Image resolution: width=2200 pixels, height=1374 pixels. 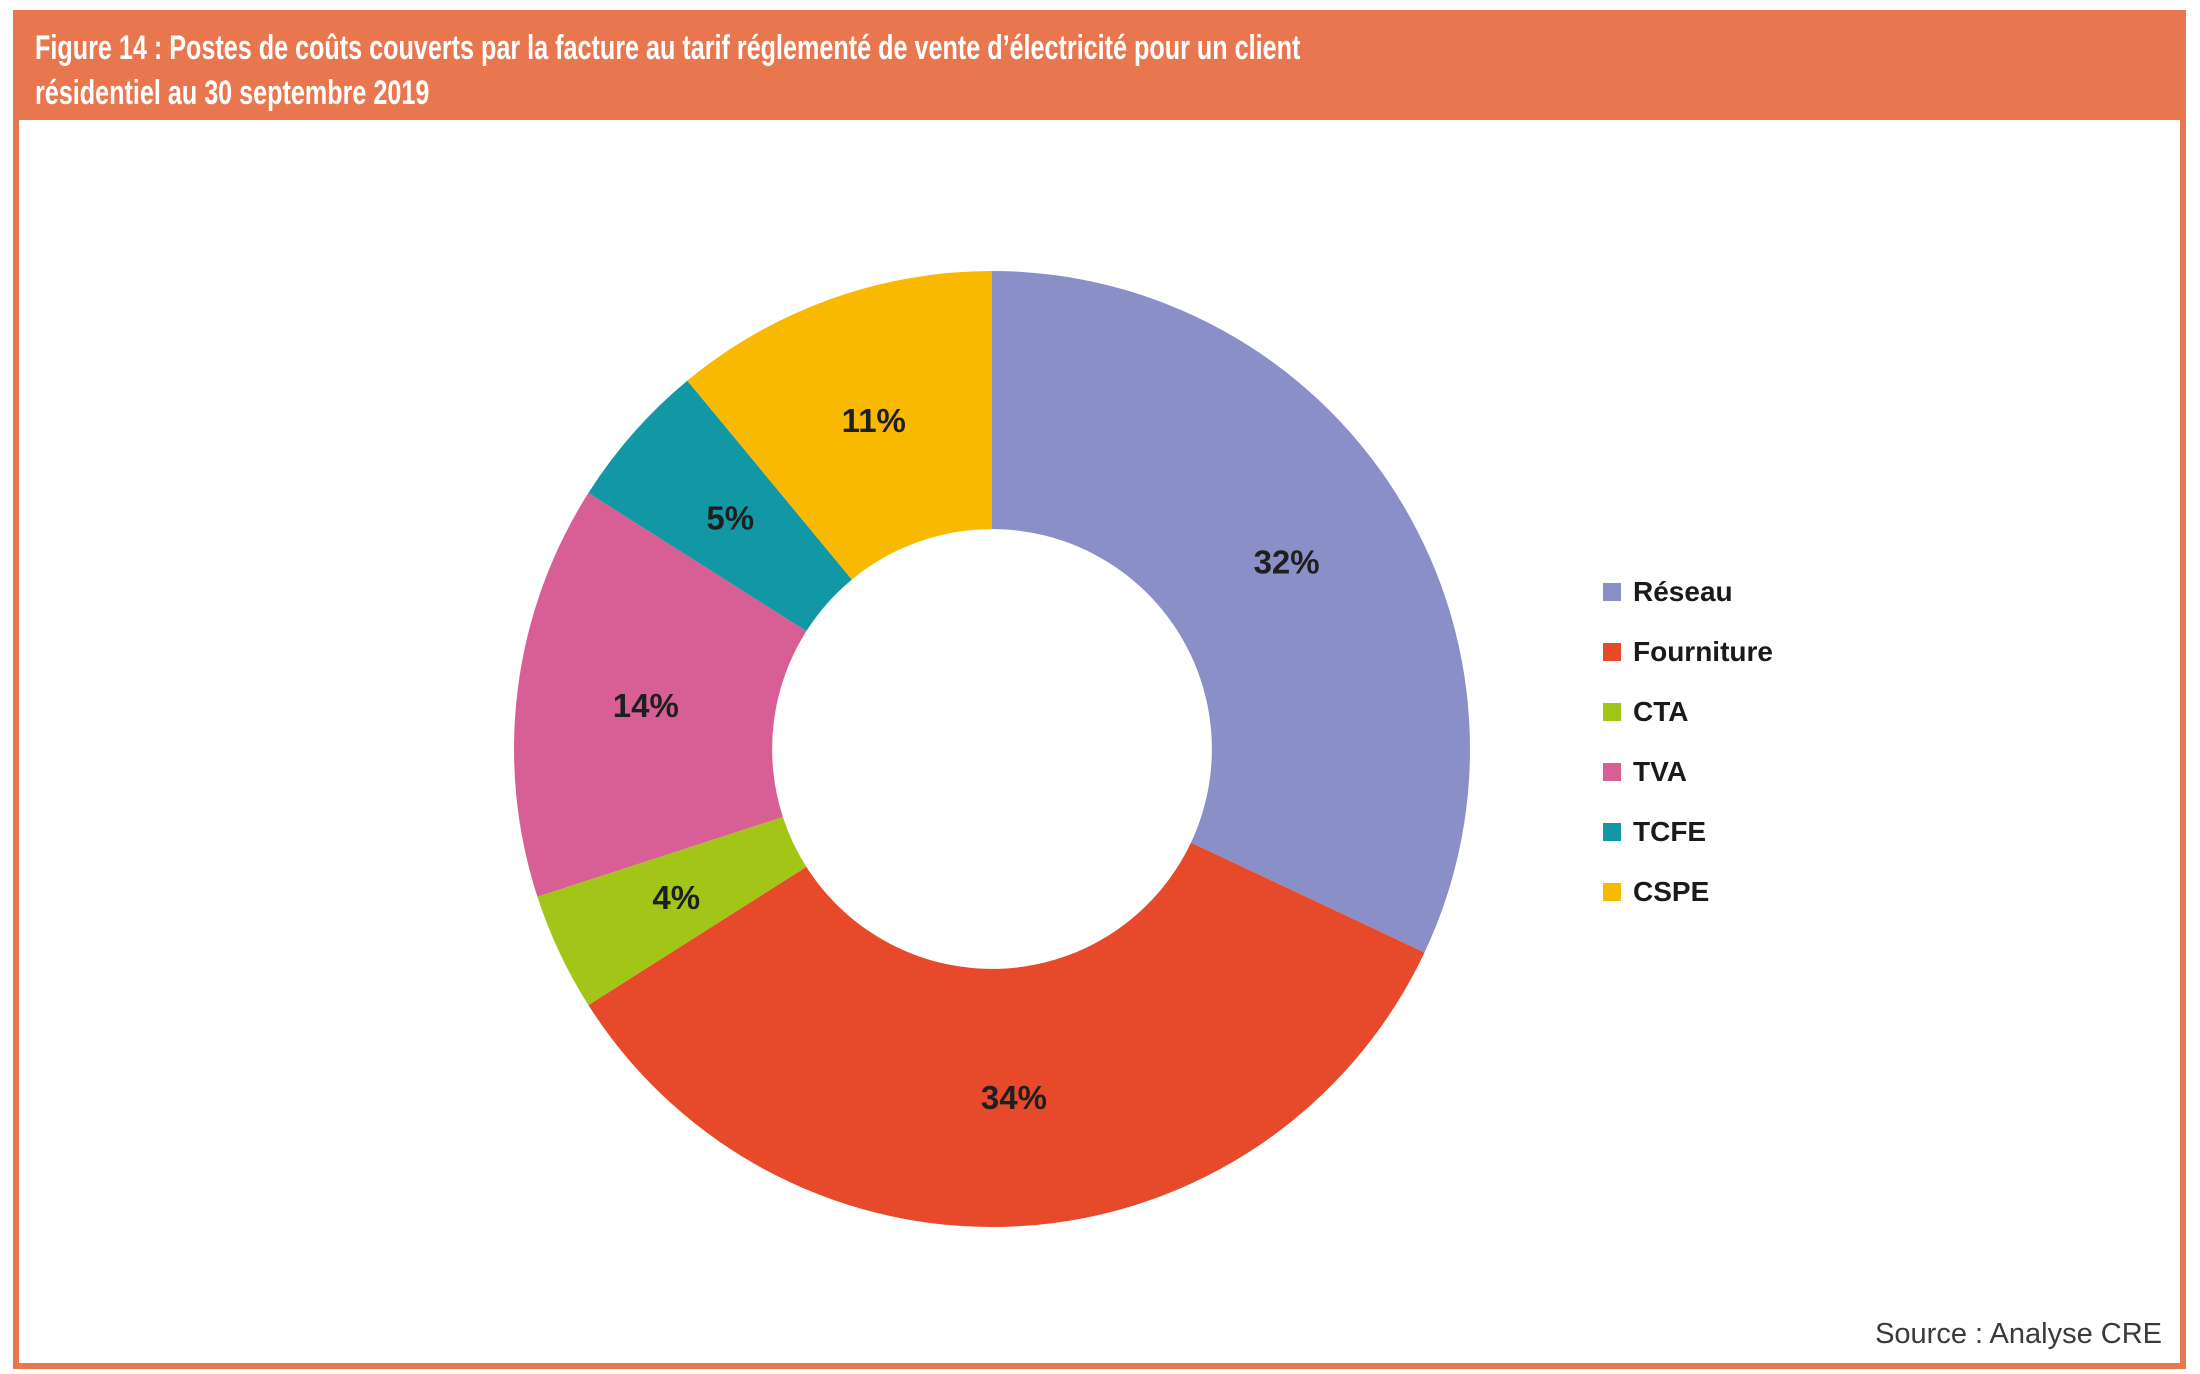 I want to click on legend-label-réseau: Réseau, so click(x=1683, y=591).